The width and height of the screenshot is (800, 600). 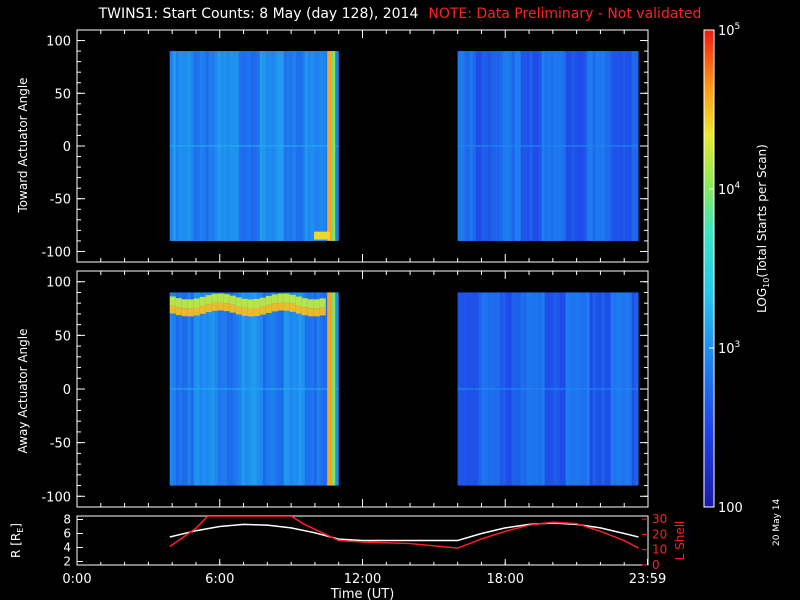 I want to click on xaxis-label: Time (UT), so click(x=362, y=593).